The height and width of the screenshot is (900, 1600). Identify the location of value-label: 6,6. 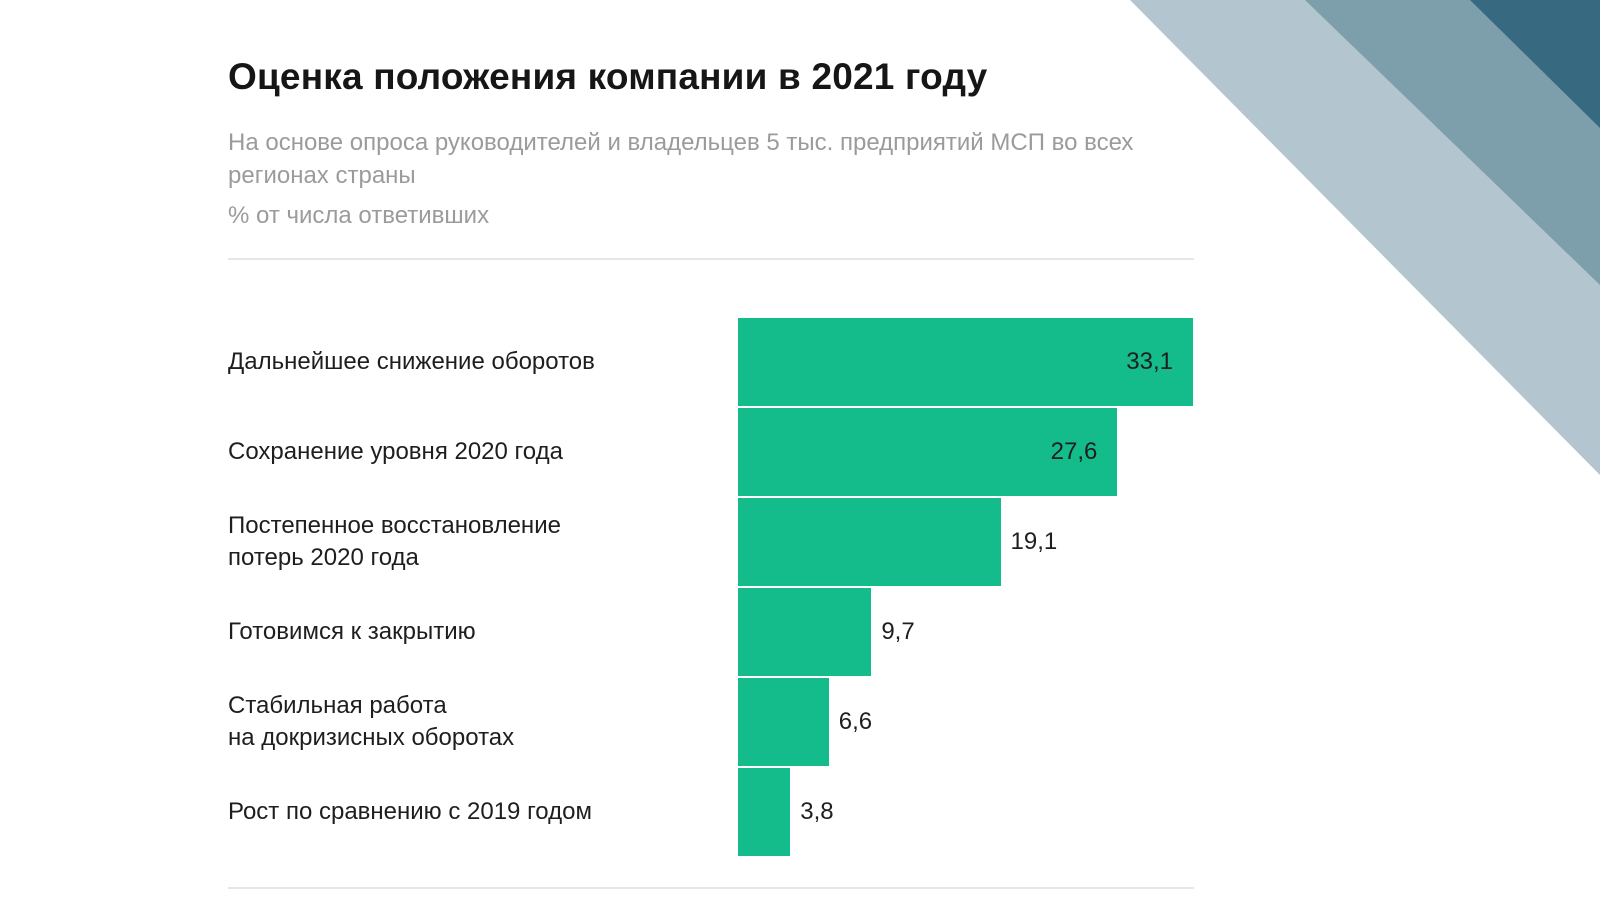
(855, 721).